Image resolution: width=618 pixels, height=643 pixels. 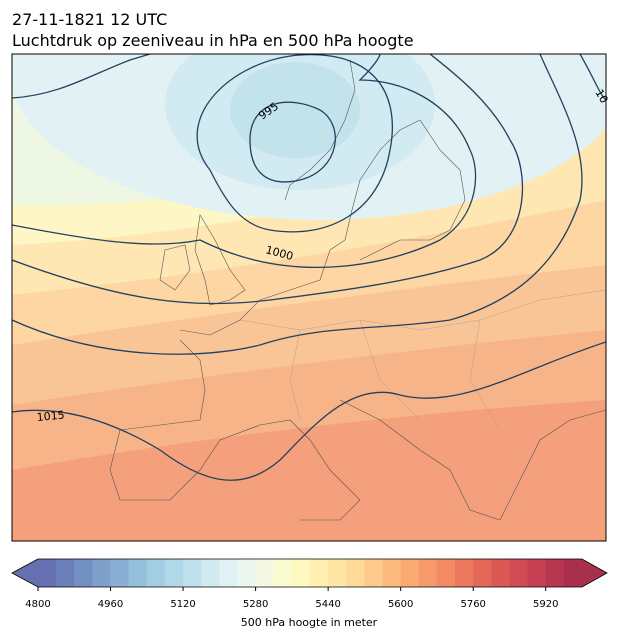 I want to click on colorbar-tick-label: 5440, so click(x=327, y=604).